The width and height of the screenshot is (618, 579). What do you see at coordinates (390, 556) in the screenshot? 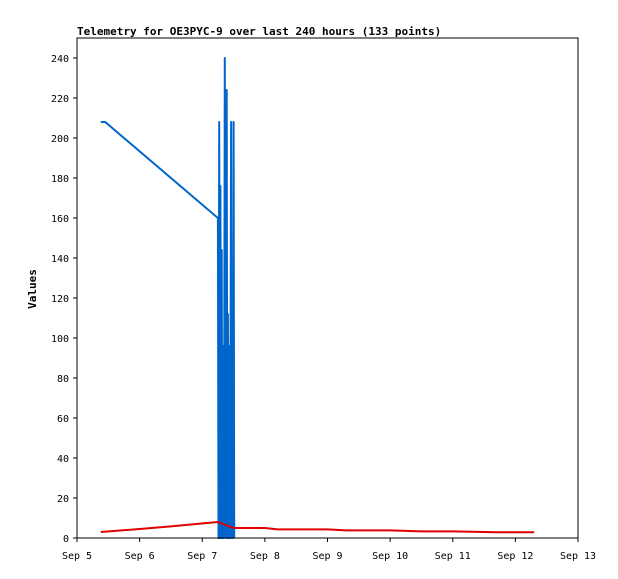
I see `x-tick-label: Sep 10` at bounding box center [390, 556].